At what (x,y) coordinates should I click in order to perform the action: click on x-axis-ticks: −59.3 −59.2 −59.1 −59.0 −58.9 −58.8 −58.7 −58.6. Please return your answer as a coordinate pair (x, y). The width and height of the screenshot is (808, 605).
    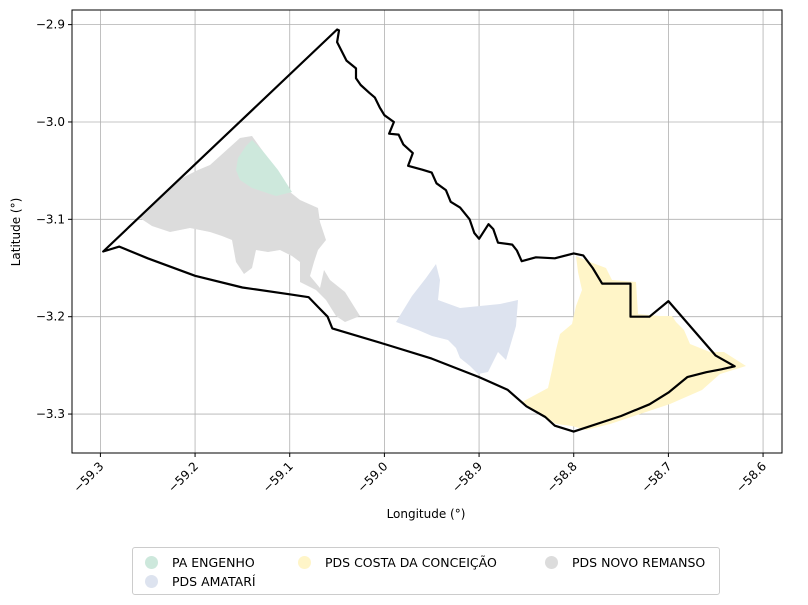
    Looking at the image, I should click on (420, 474).